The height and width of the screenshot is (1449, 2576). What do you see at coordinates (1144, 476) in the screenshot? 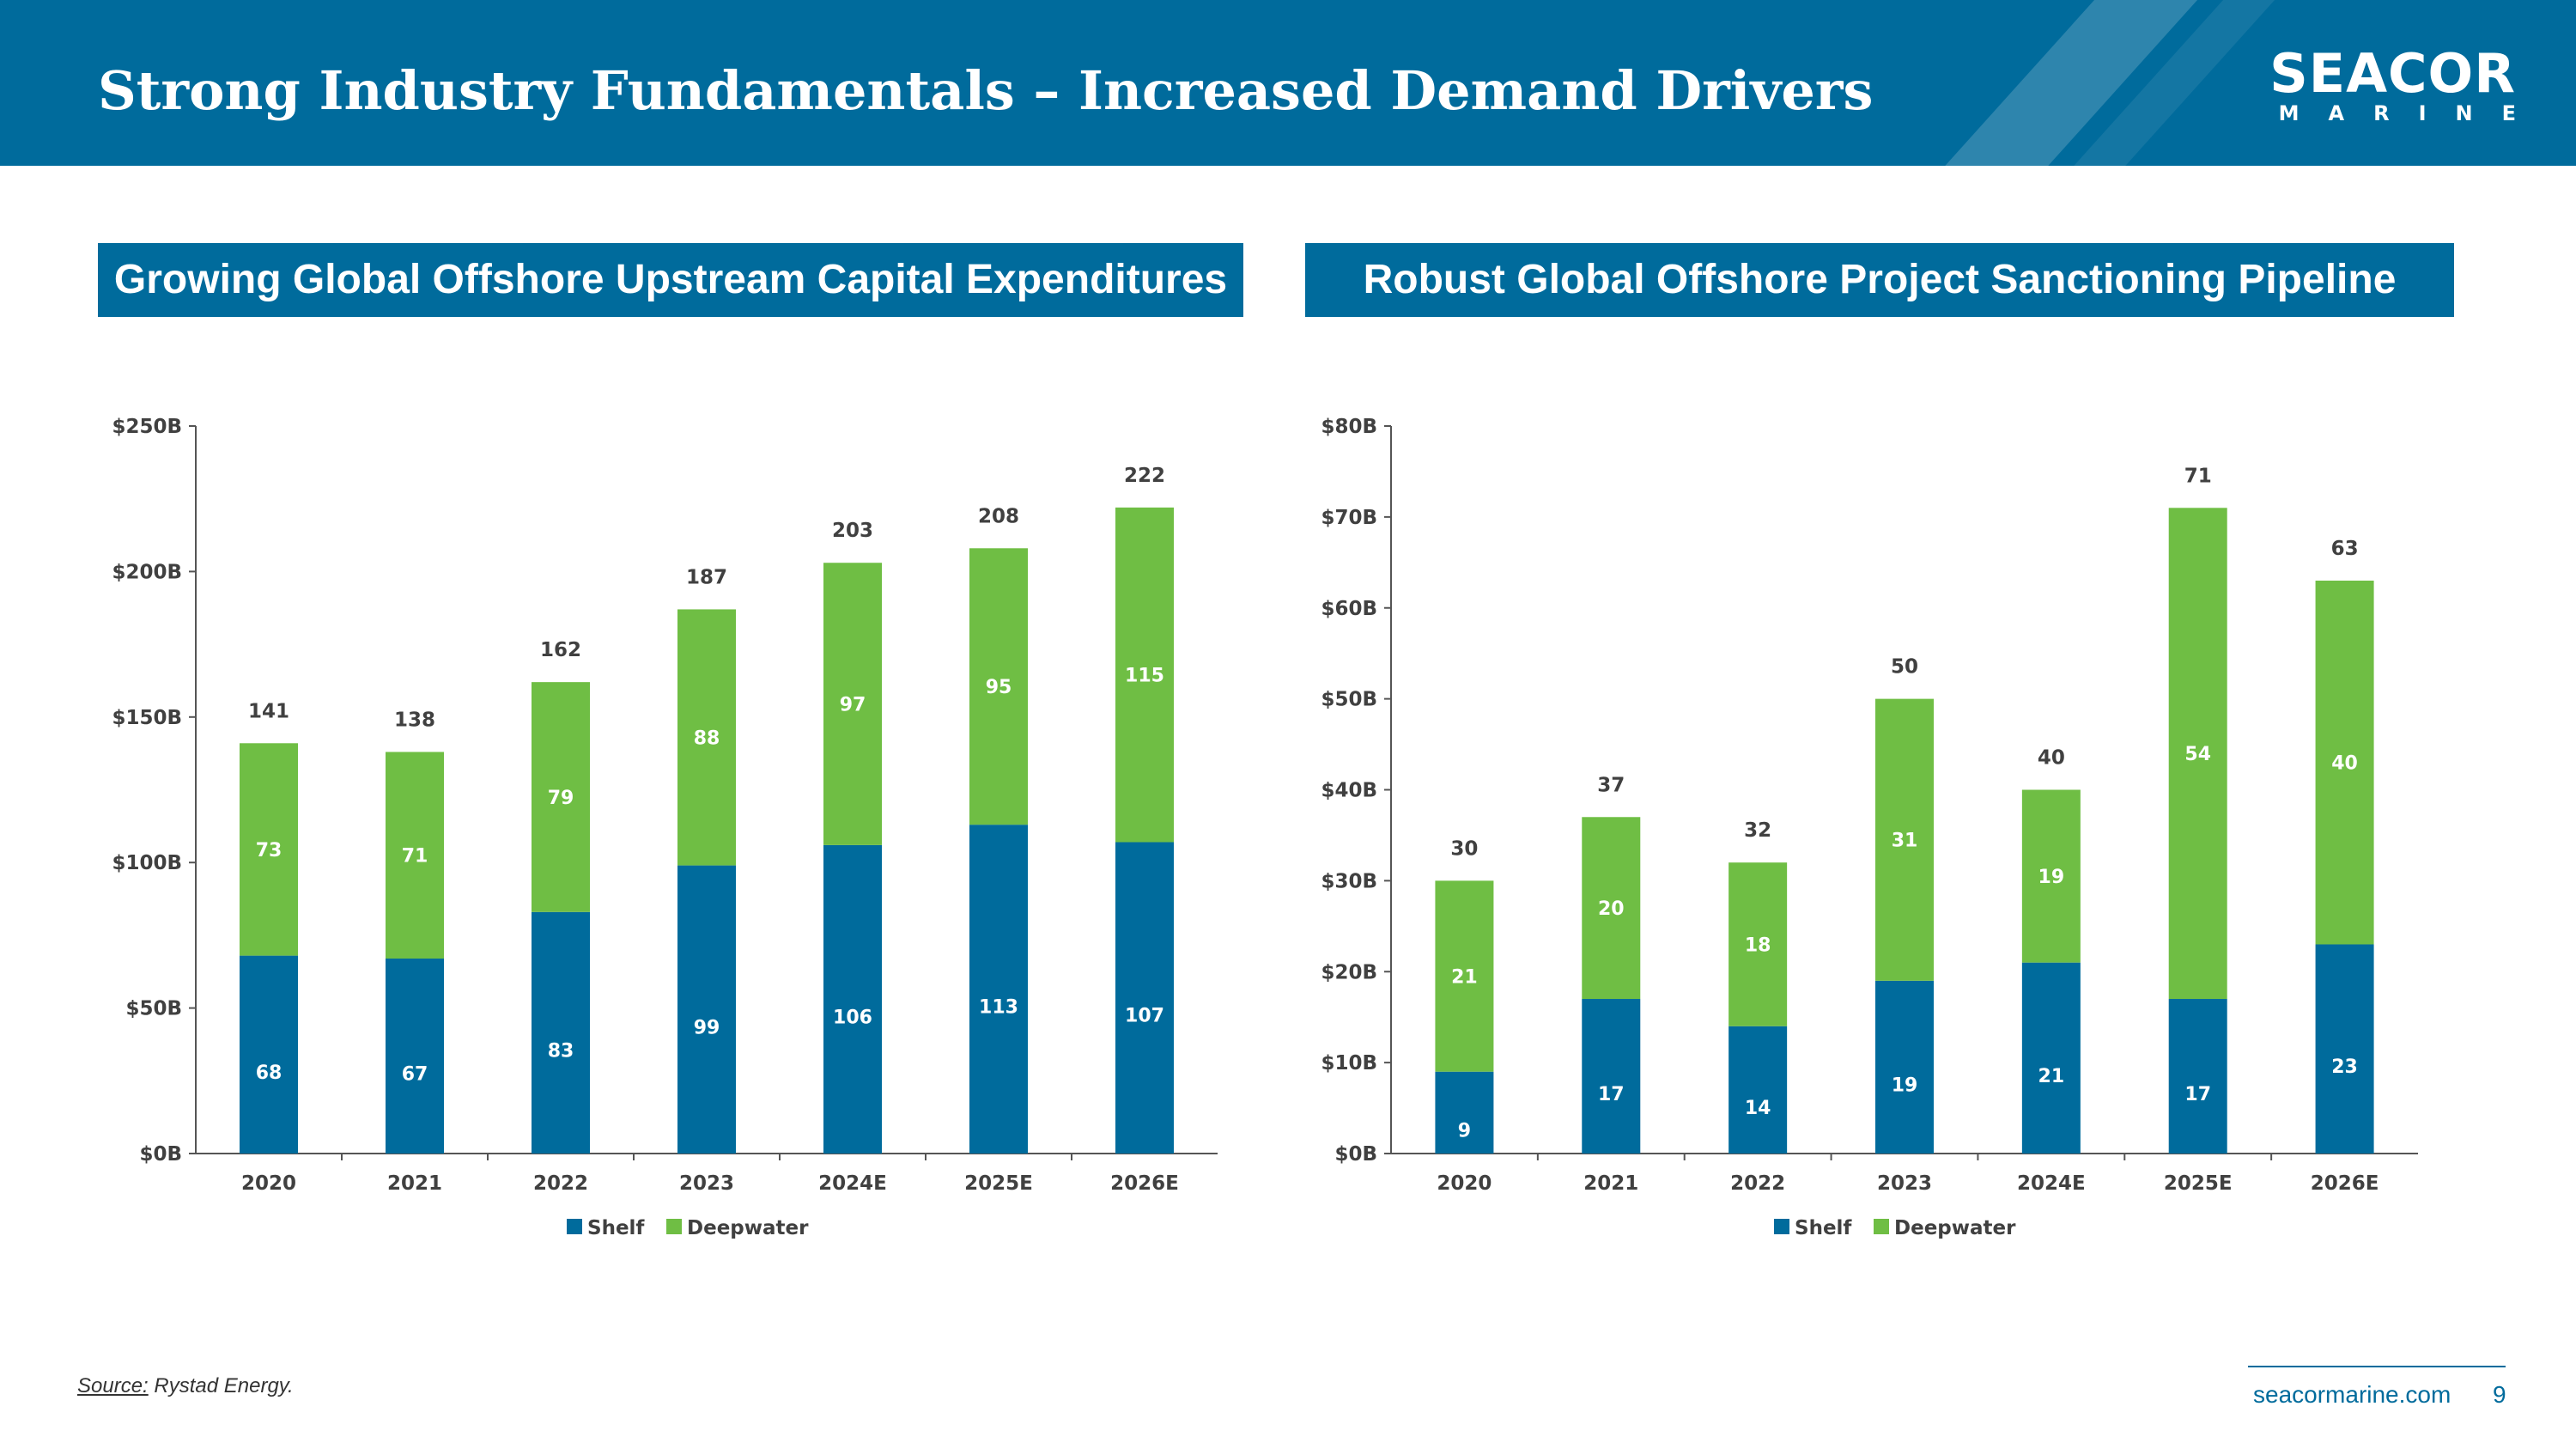
I see `total-label: 222` at bounding box center [1144, 476].